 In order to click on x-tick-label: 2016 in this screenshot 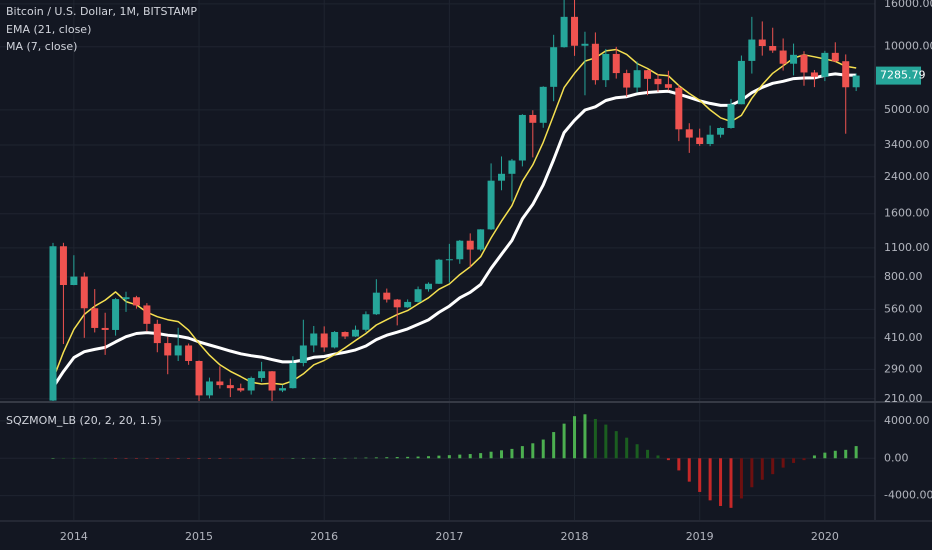, I will do `click(324, 536)`.